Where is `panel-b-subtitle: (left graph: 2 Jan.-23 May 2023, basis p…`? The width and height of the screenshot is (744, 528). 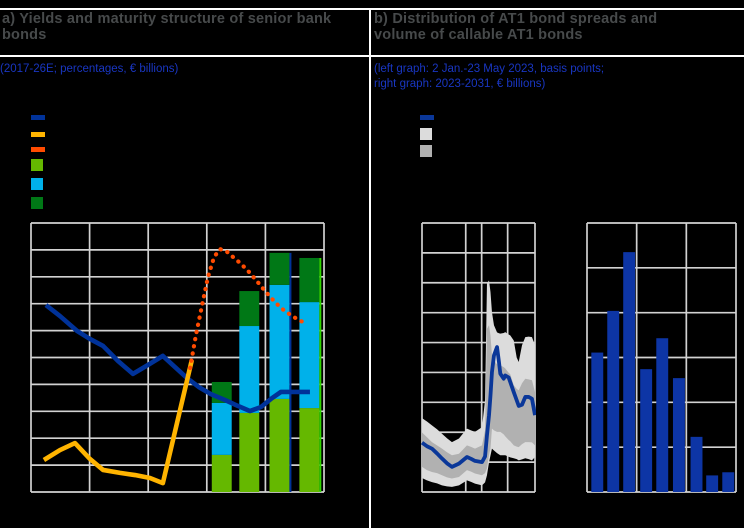
panel-b-subtitle: (left graph: 2 Jan.-23 May 2023, basis p… is located at coordinates (489, 77).